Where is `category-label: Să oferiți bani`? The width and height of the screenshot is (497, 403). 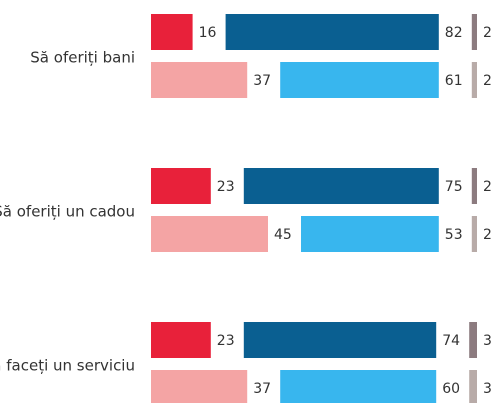
category-label: Să oferiți bani is located at coordinates (82, 58).